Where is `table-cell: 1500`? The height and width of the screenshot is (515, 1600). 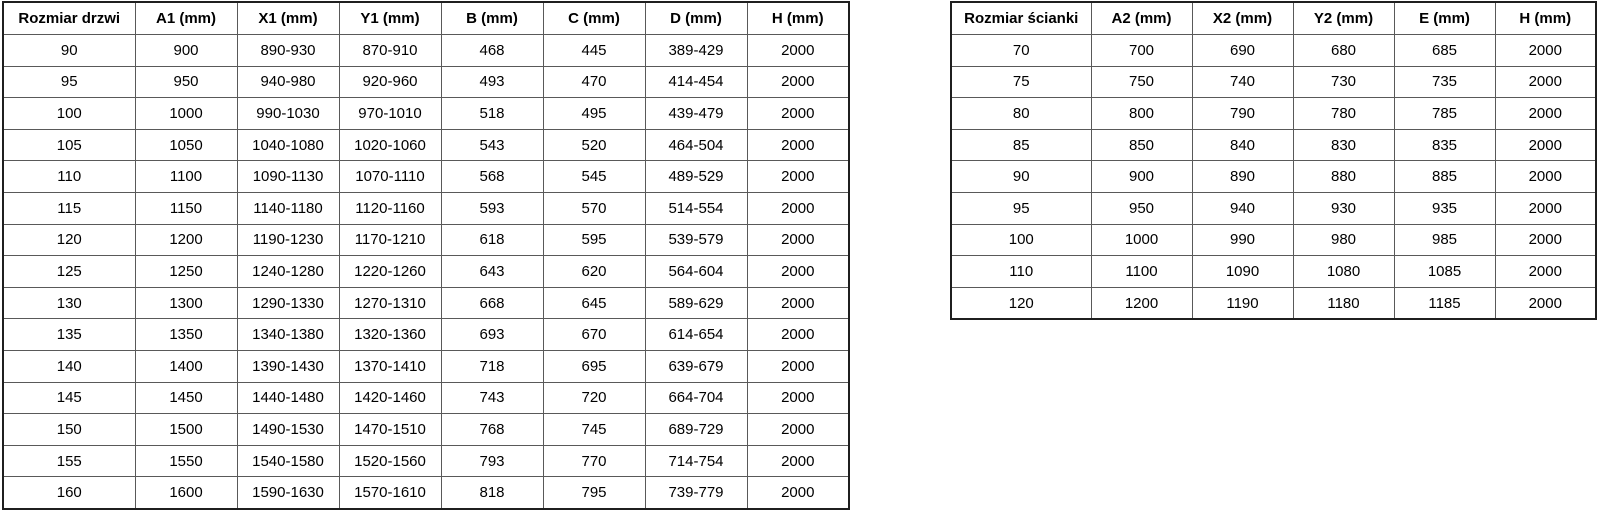 table-cell: 1500 is located at coordinates (186, 429).